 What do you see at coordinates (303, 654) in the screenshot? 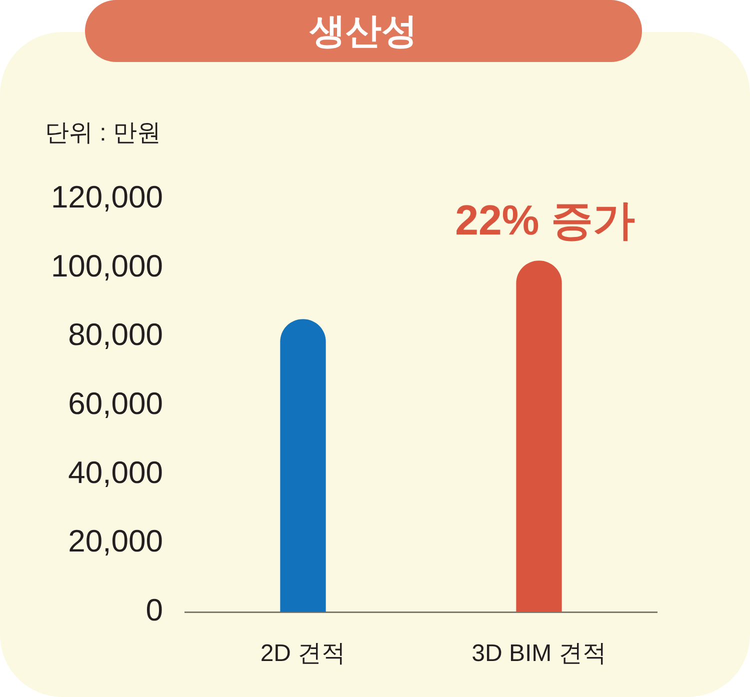
I see `x-tick-label: 2D 견적` at bounding box center [303, 654].